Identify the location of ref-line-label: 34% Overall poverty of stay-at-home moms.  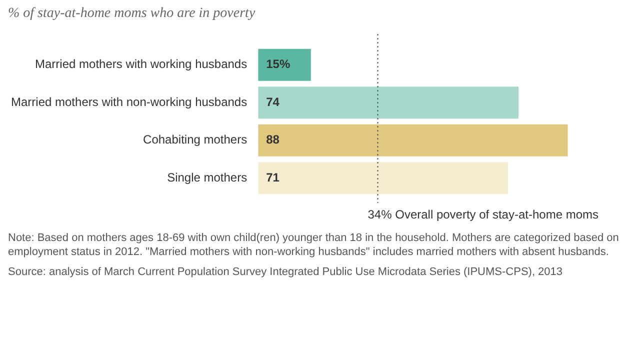
(483, 214).